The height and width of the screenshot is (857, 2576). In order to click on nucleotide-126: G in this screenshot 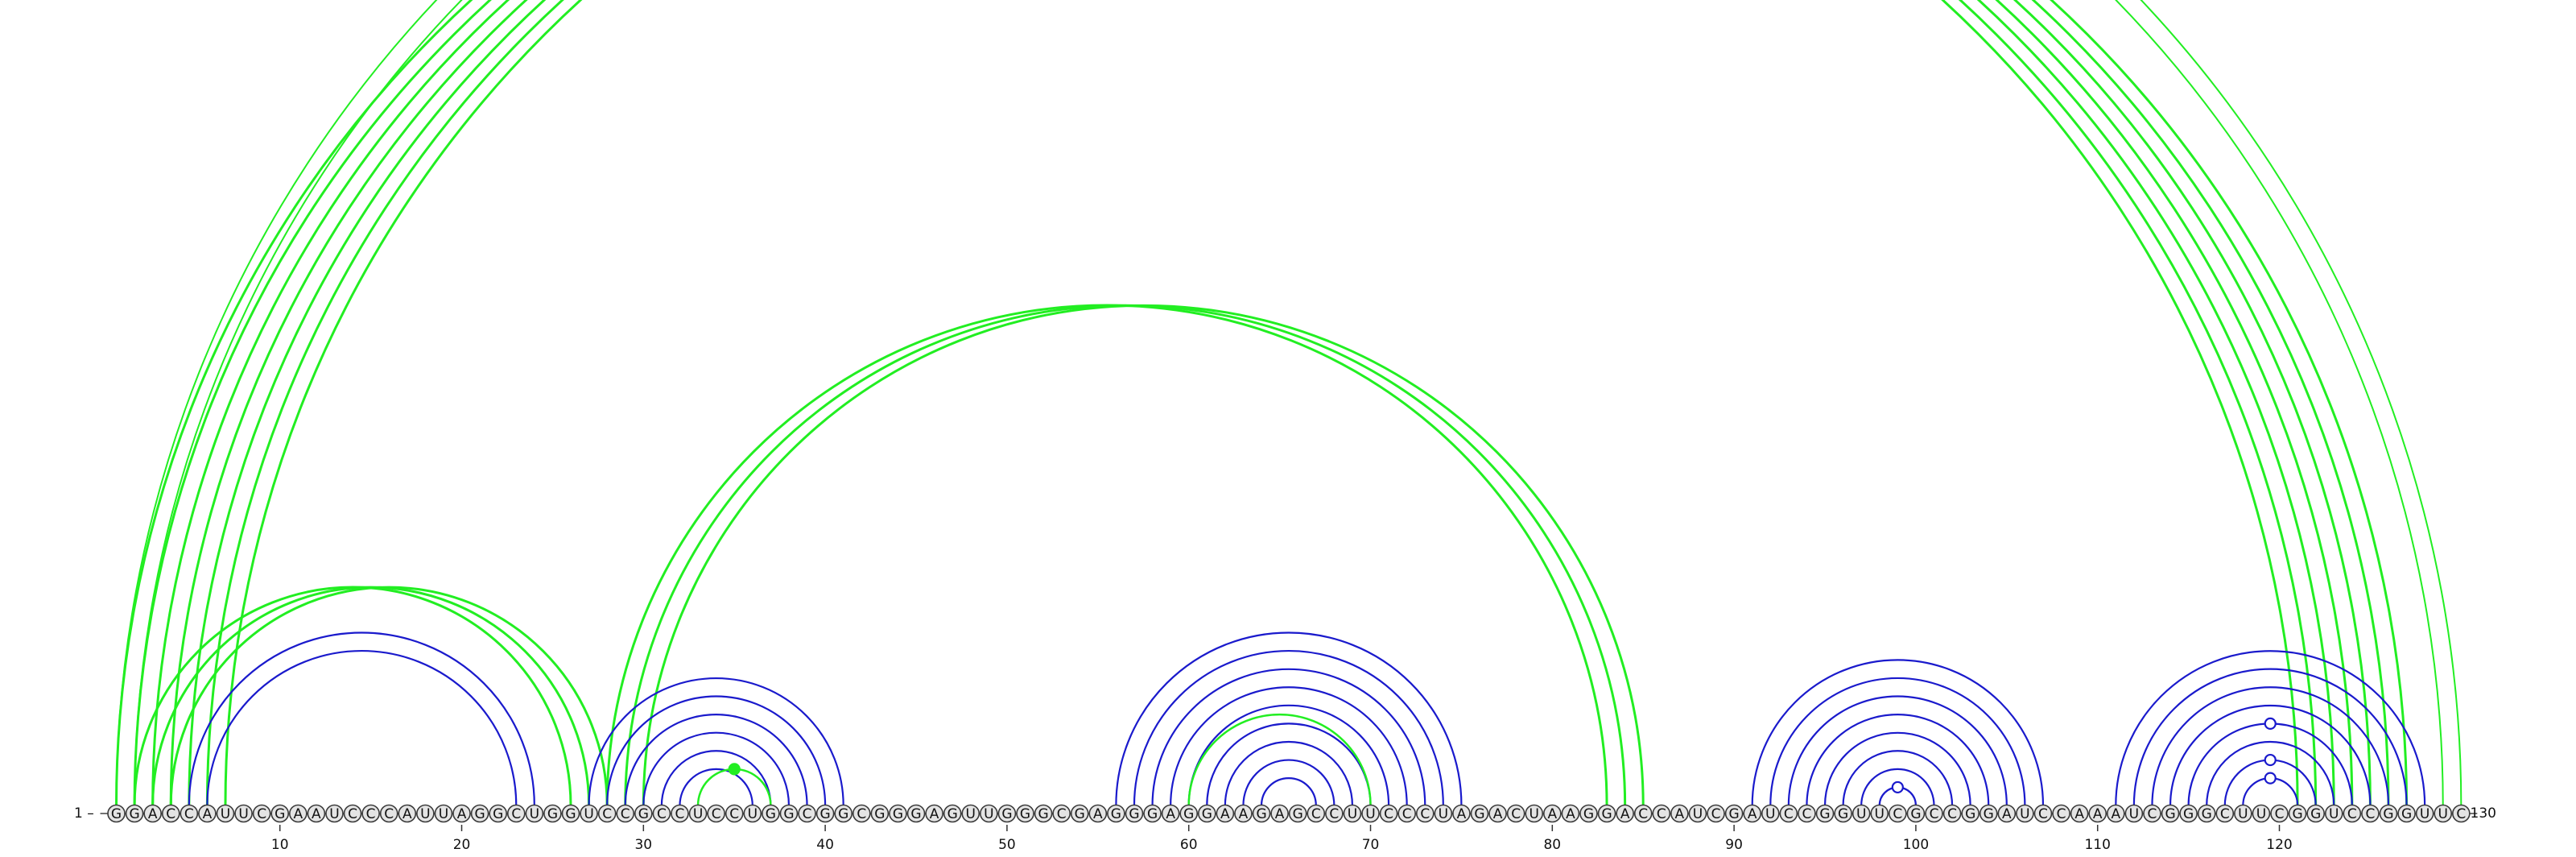, I will do `click(2388, 813)`.